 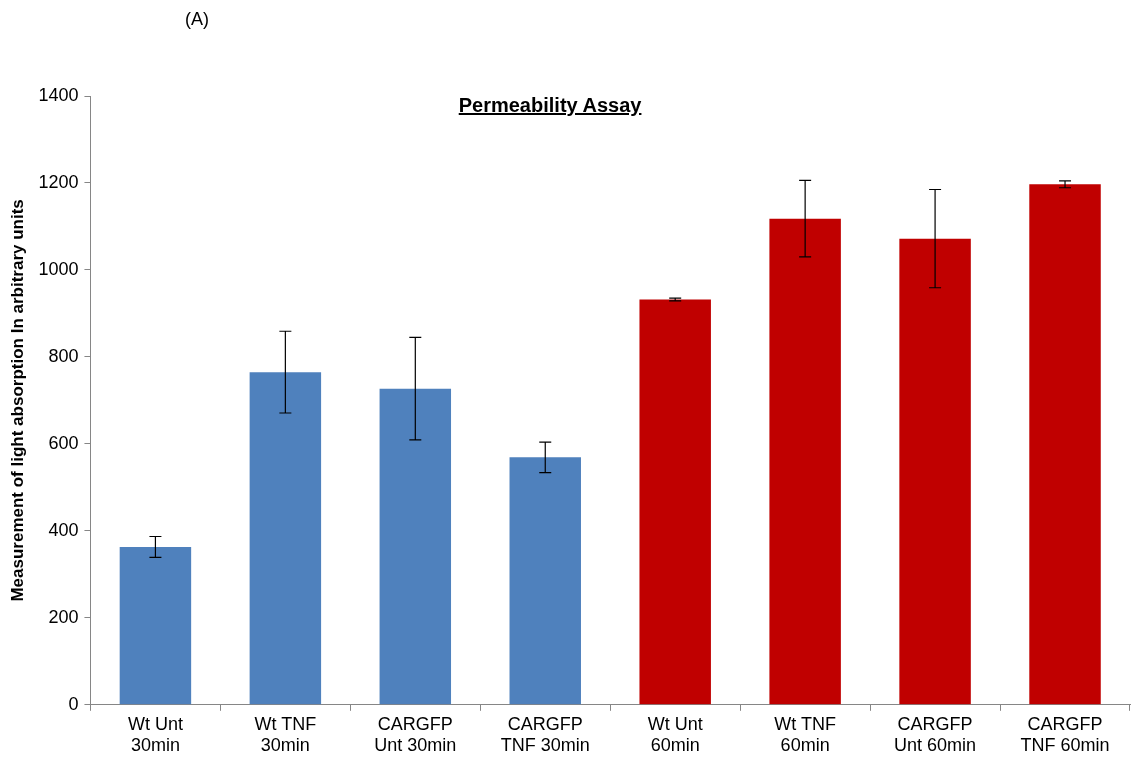 I want to click on chart-title: Permeability Assay, so click(x=550, y=105).